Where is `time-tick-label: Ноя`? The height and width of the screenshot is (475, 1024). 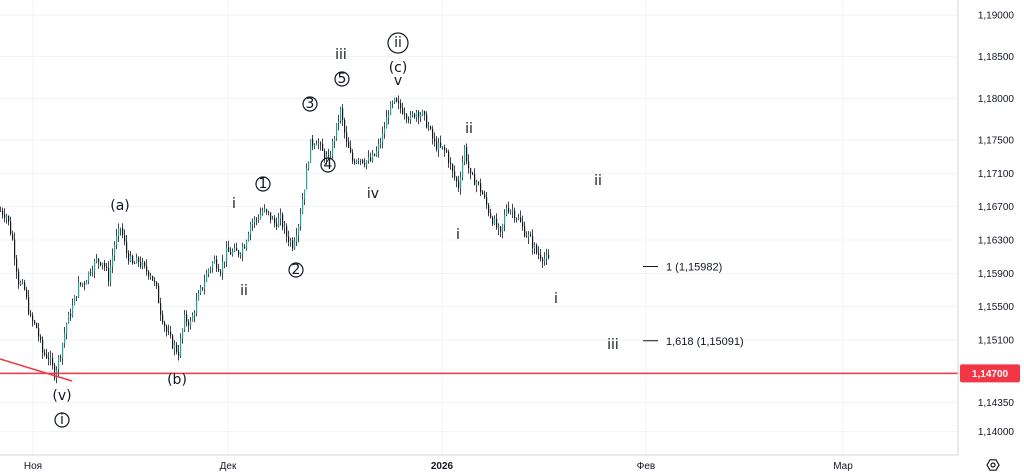
time-tick-label: Ноя is located at coordinates (33, 466).